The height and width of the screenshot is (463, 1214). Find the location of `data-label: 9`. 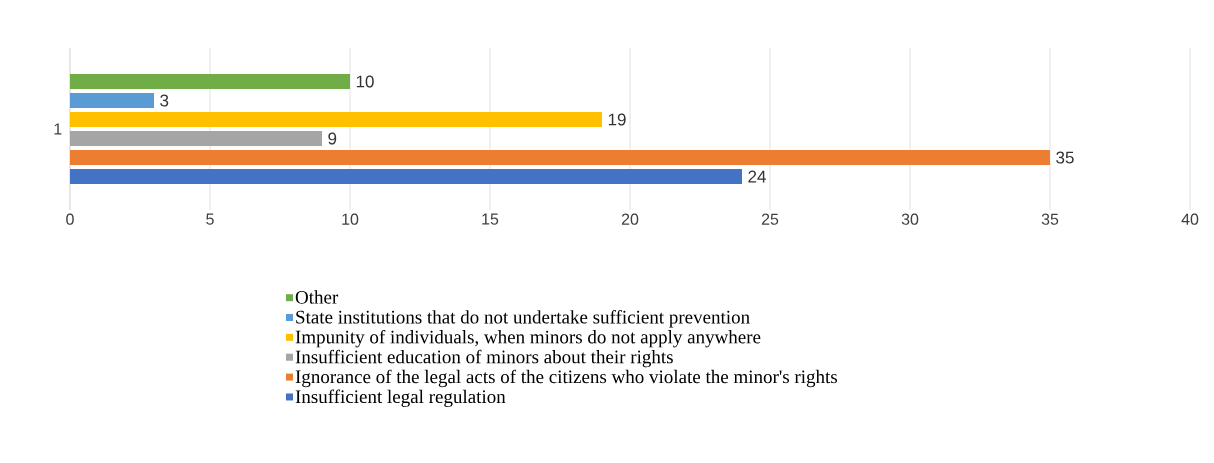

data-label: 9 is located at coordinates (332, 138).